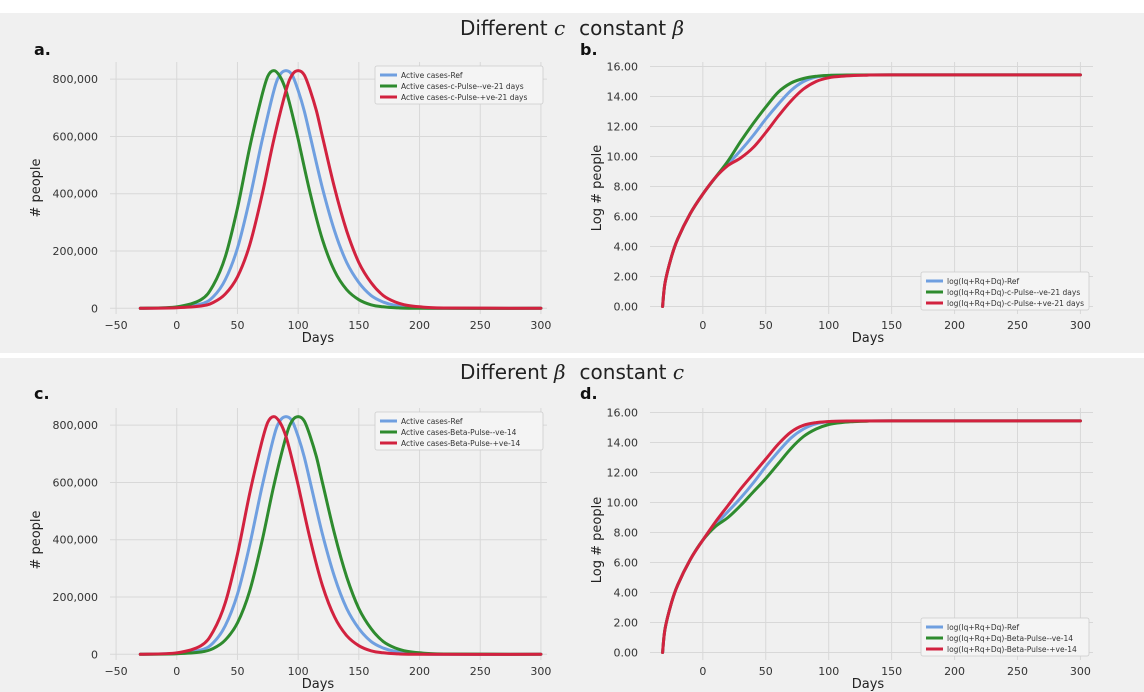 Image resolution: width=1144 pixels, height=692 pixels. I want to click on panel-d-xtick-label: 150, so click(891, 671).